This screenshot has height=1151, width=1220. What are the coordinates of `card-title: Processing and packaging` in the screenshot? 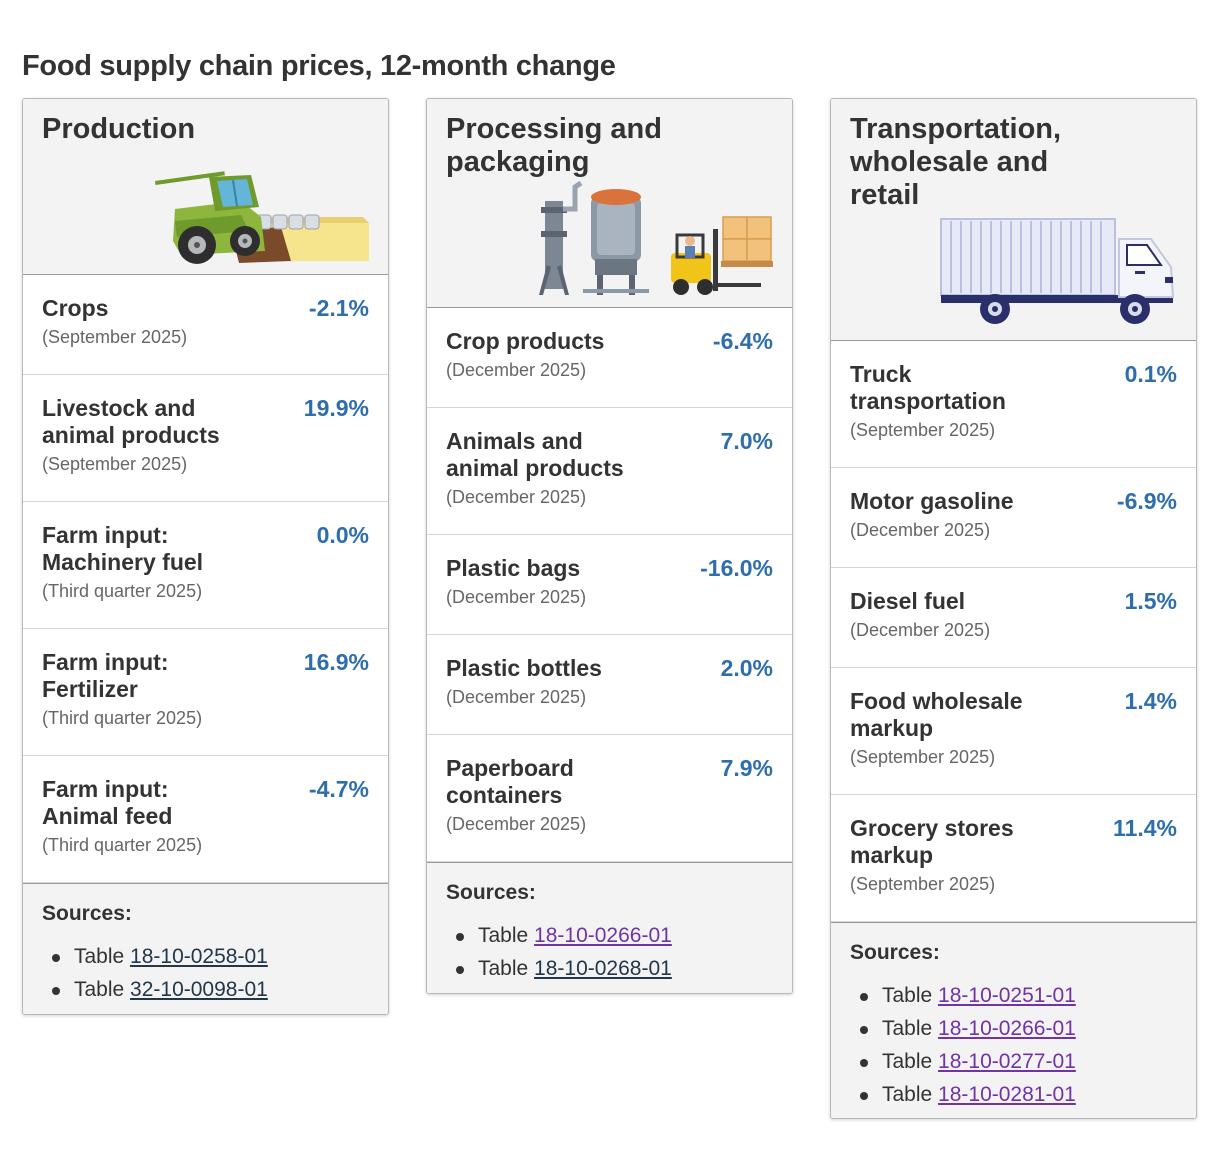 It's located at (554, 145).